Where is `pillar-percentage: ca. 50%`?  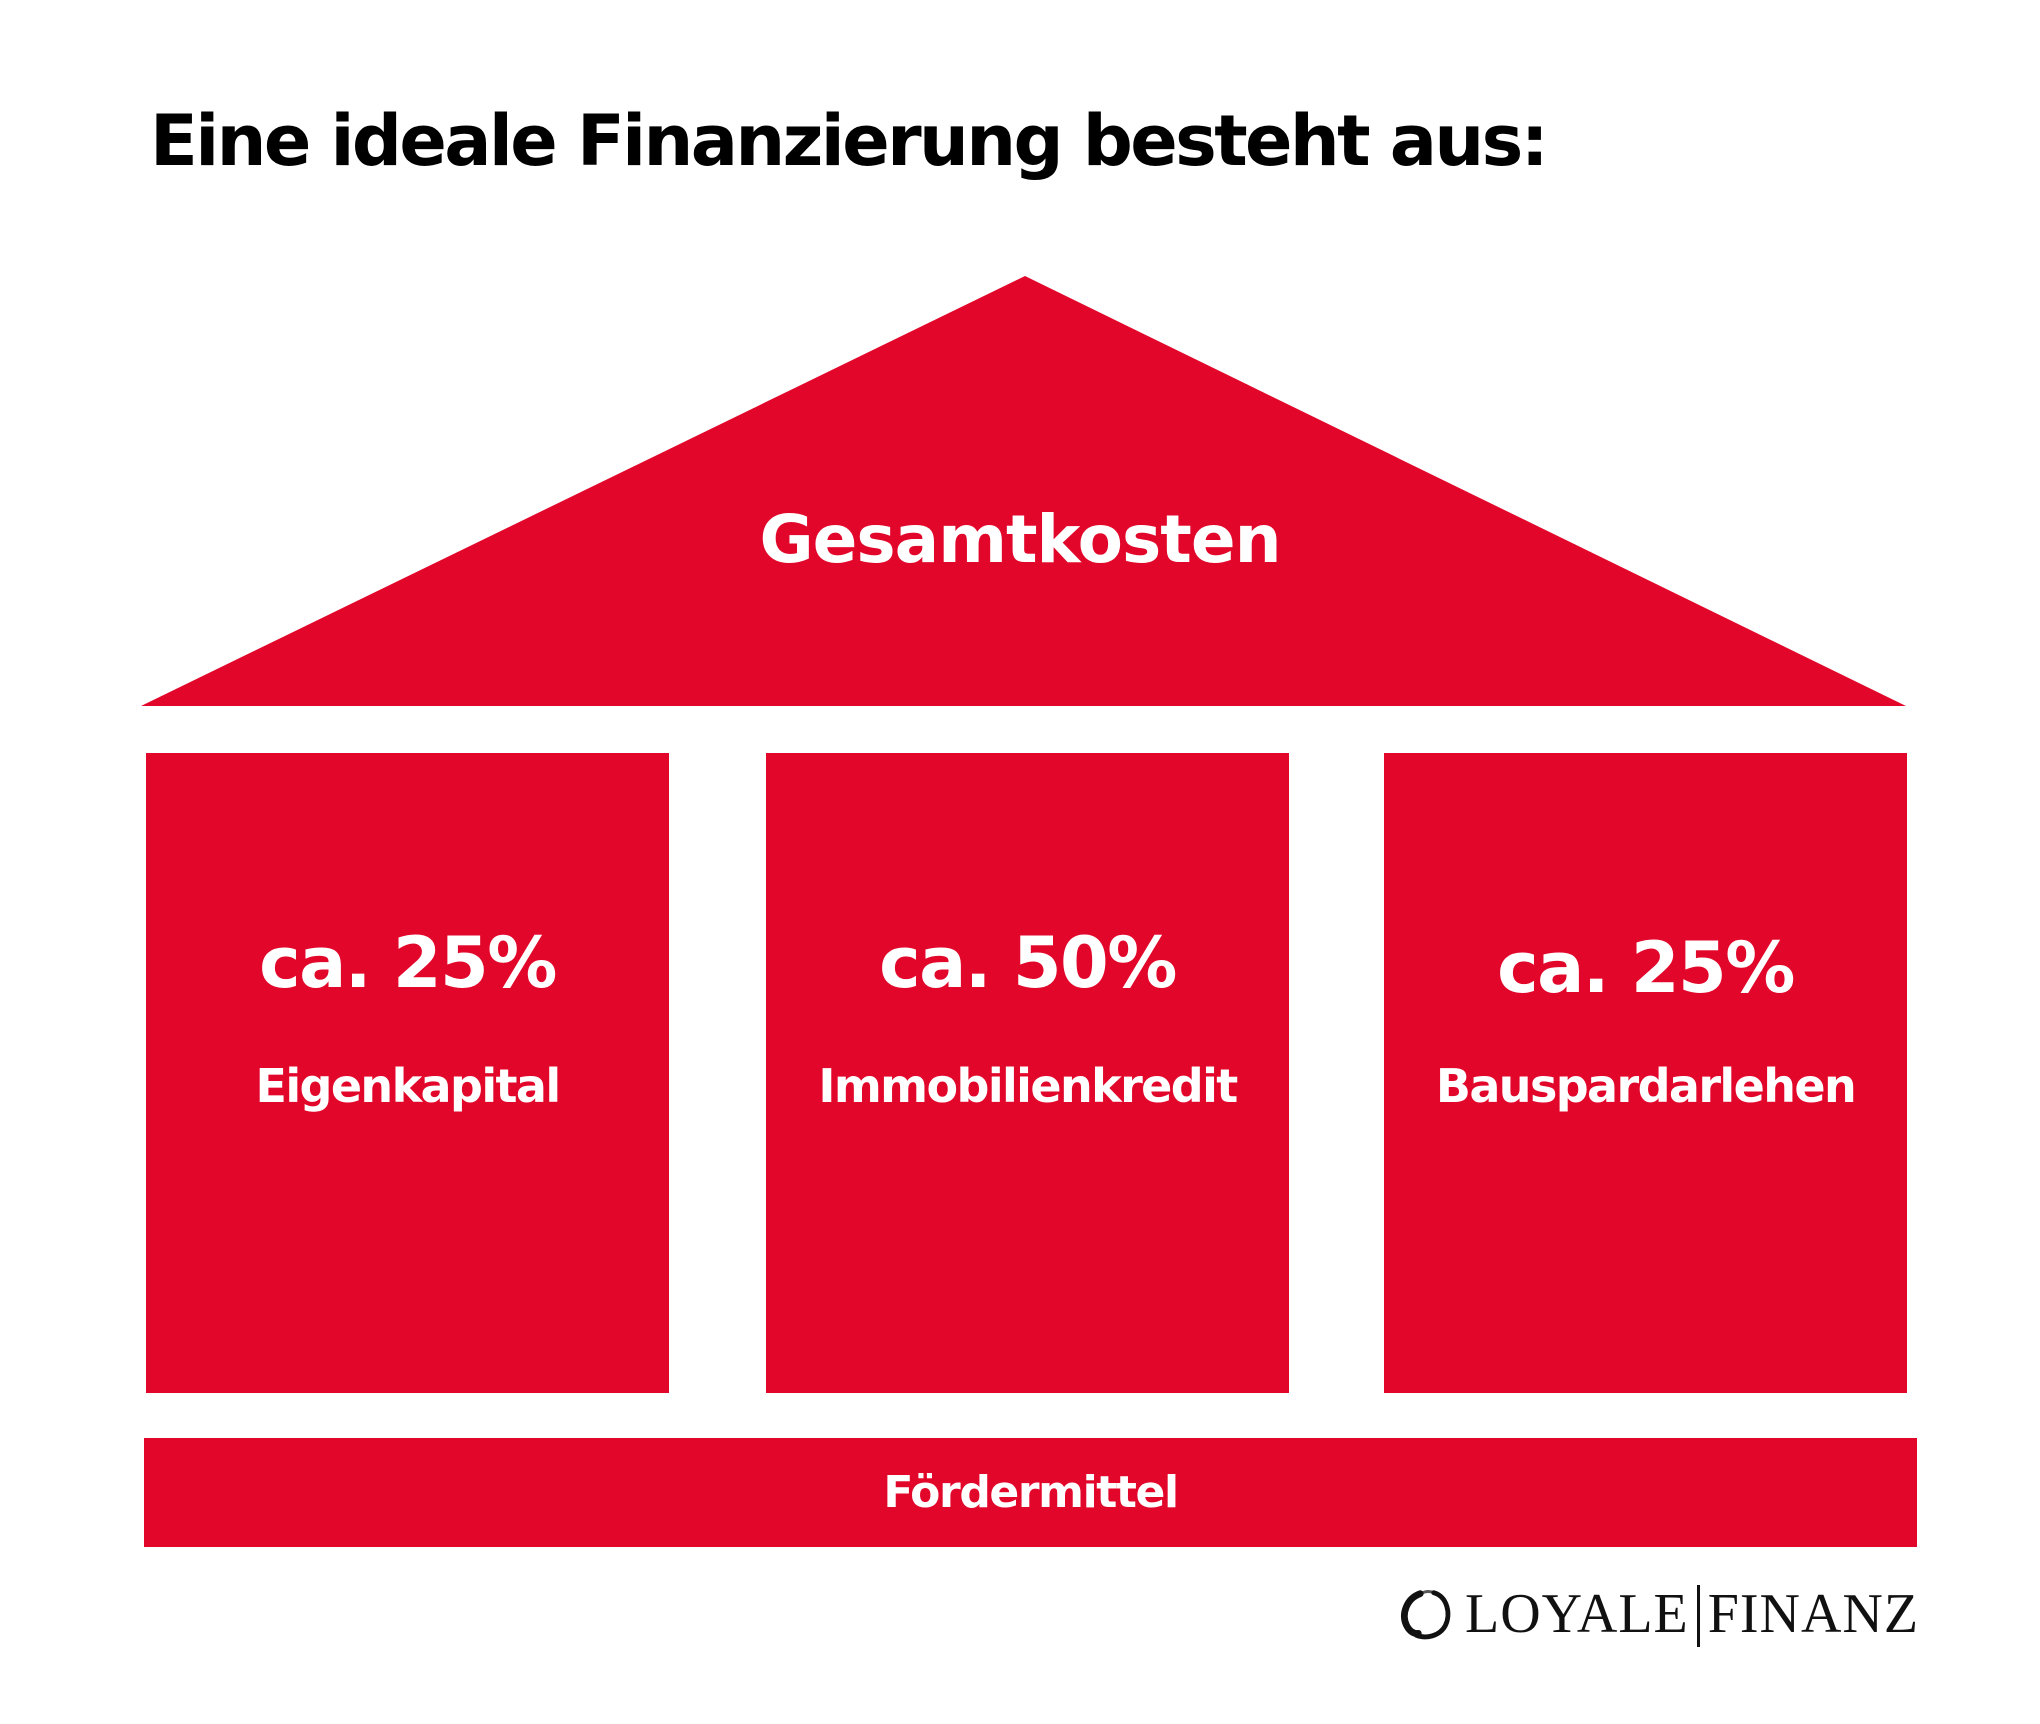
pillar-percentage: ca. 50% is located at coordinates (1028, 963).